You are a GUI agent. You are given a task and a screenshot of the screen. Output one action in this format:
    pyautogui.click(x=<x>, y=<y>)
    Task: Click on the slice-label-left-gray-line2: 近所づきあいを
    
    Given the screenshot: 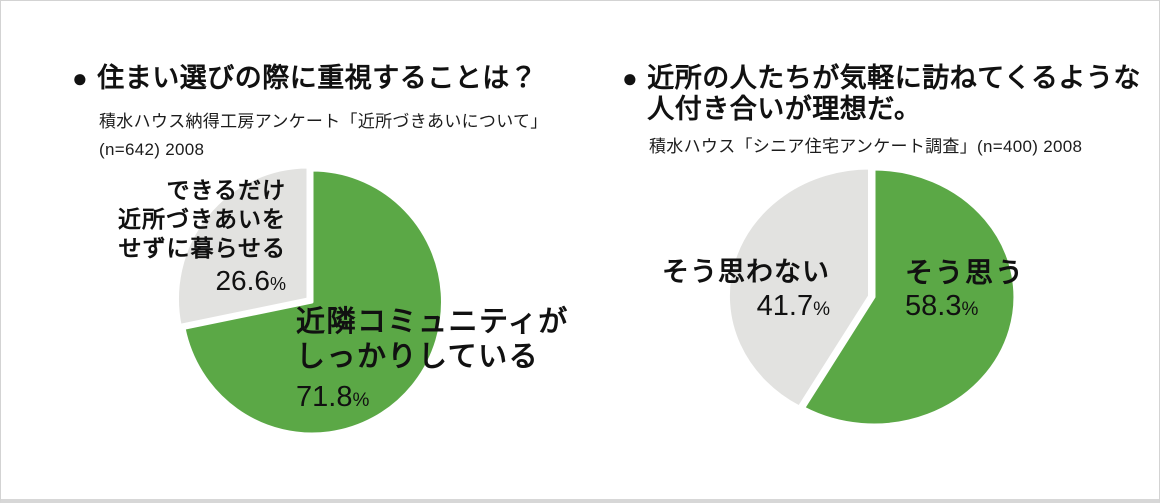 What is the action you would take?
    pyautogui.click(x=202, y=219)
    